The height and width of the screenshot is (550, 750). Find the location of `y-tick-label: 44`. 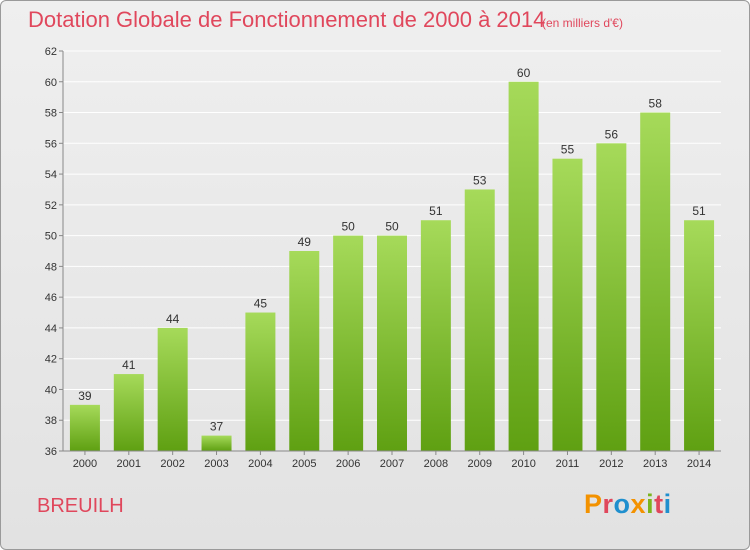

y-tick-label: 44 is located at coordinates (51, 329).